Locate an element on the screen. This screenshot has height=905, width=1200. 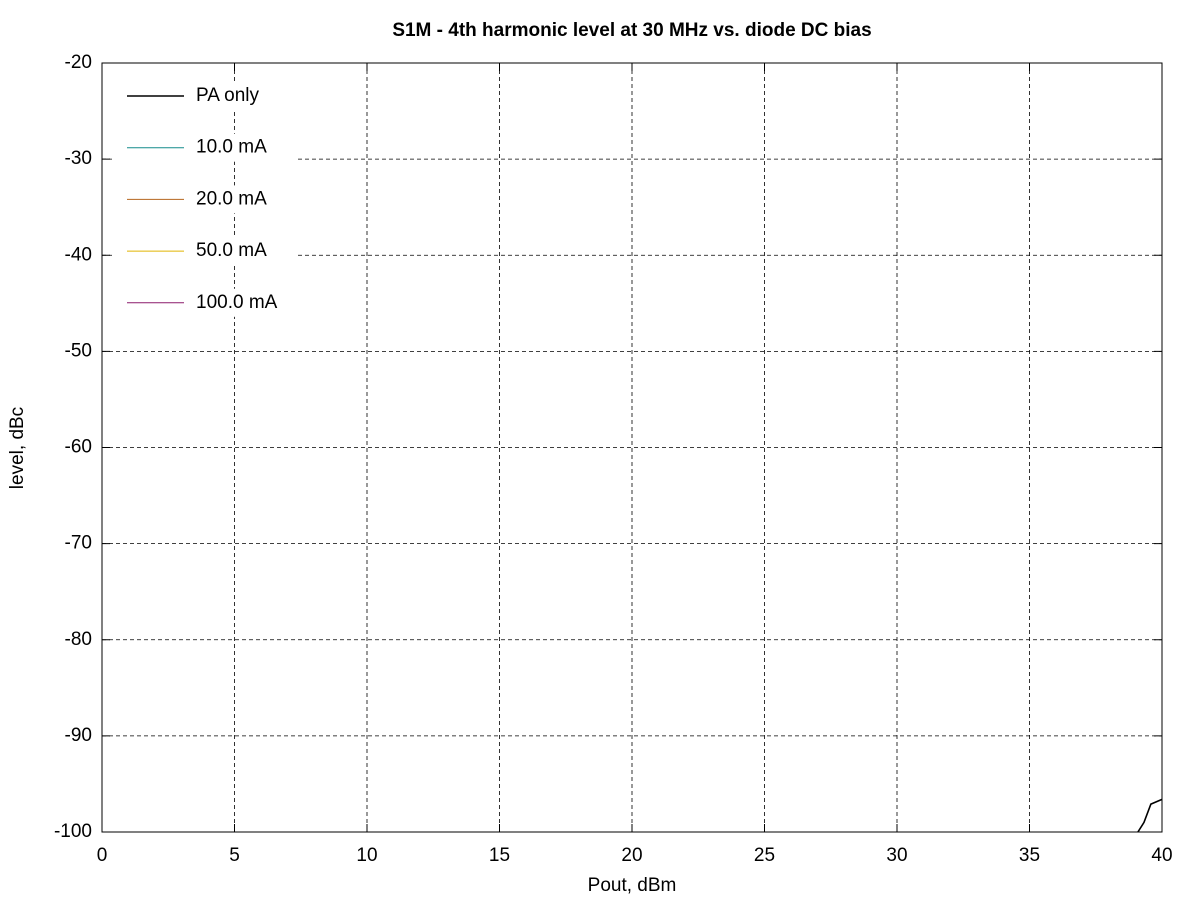
y-tick-label: -40 is located at coordinates (78, 254).